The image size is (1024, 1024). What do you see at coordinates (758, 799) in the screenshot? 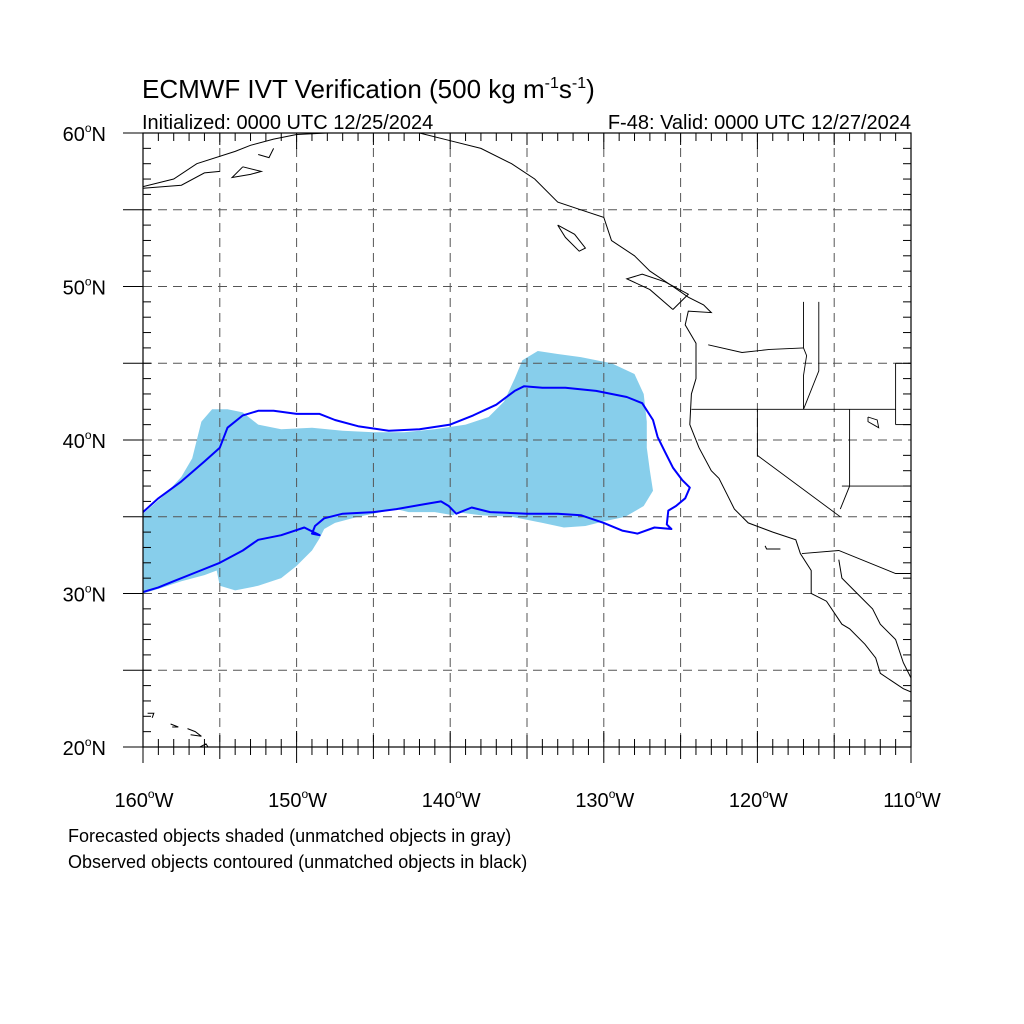
I see `lon-tick-label: 120oW` at bounding box center [758, 799].